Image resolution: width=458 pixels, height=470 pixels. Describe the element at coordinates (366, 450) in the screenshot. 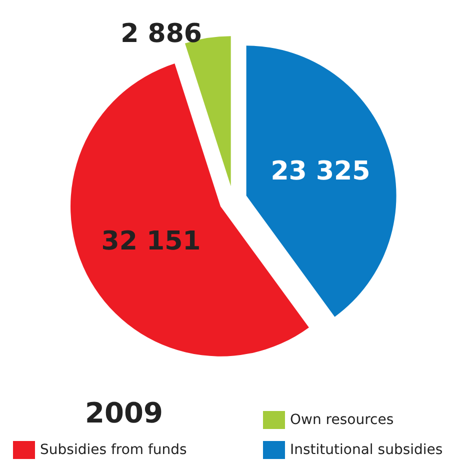

I see `legend-label: Institutional subsidies` at that location.